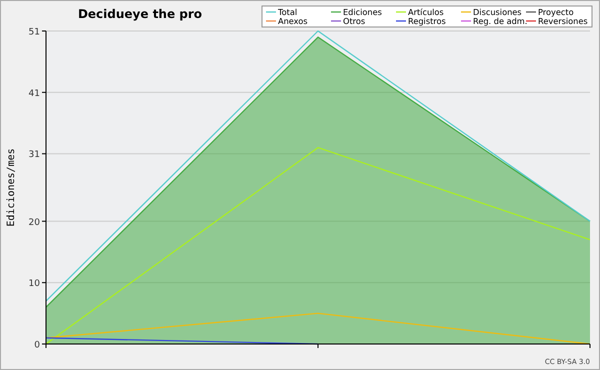 The height and width of the screenshot is (370, 600). What do you see at coordinates (293, 21) in the screenshot?
I see `legend-label: Anexos` at bounding box center [293, 21].